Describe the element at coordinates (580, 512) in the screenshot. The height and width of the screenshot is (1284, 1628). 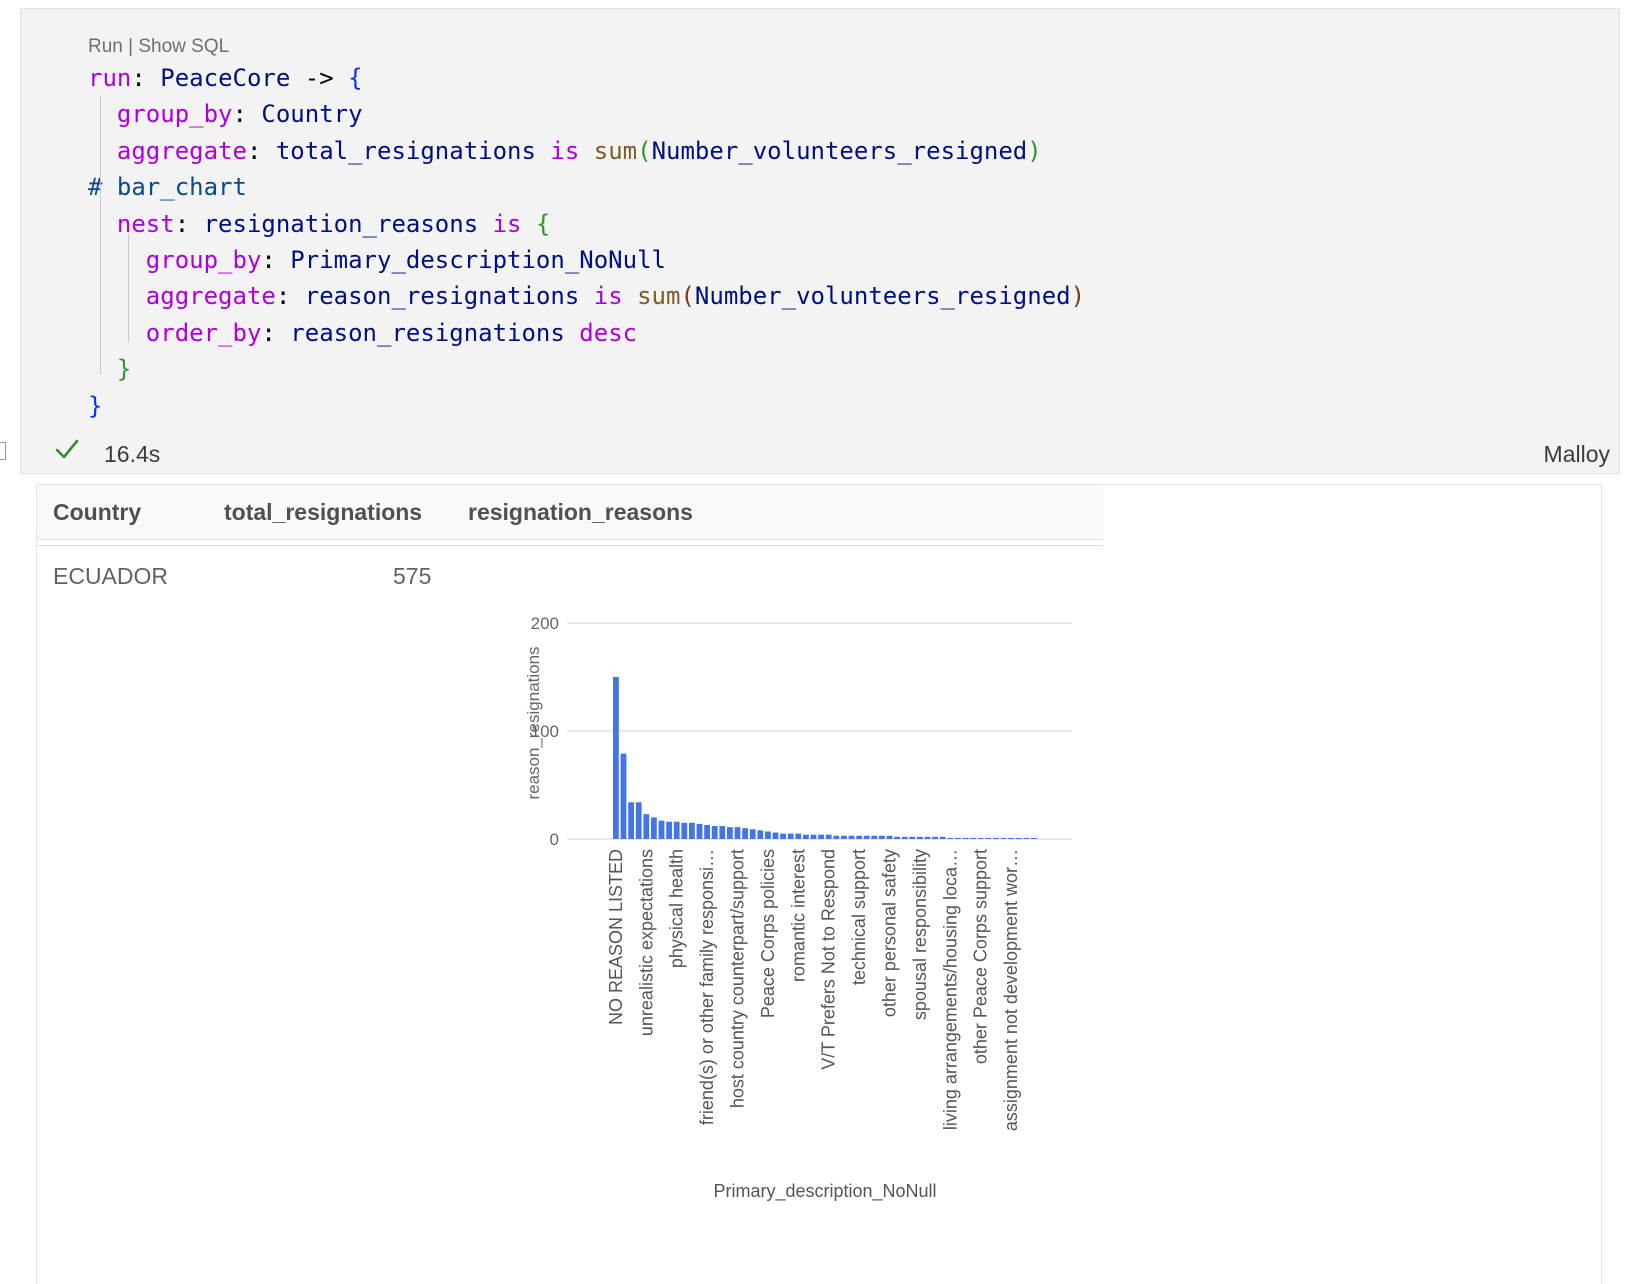
I see `header-resignation-reasons: resignation_reasons` at that location.